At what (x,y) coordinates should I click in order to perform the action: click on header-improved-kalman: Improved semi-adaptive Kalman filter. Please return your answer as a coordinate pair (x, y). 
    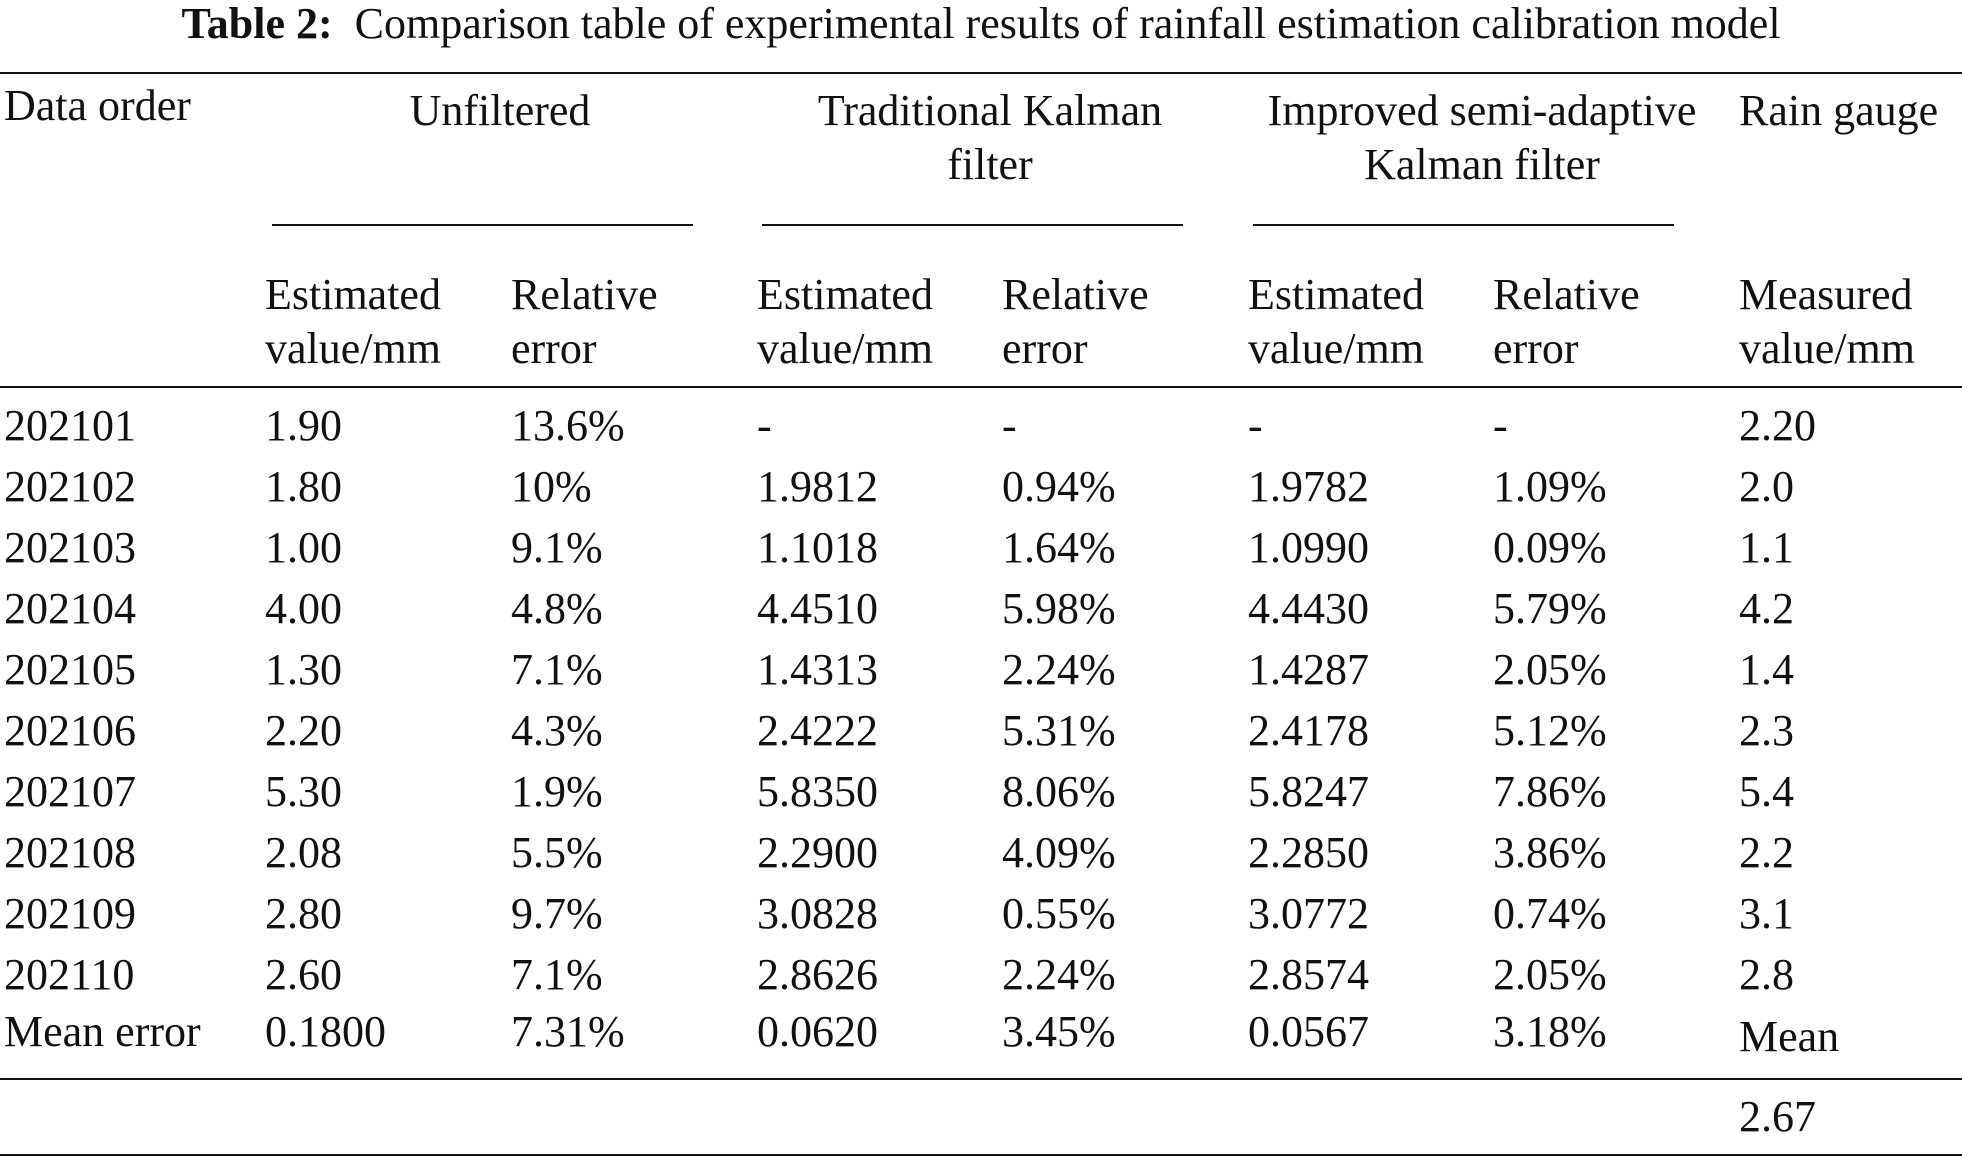
    Looking at the image, I should click on (1482, 138).